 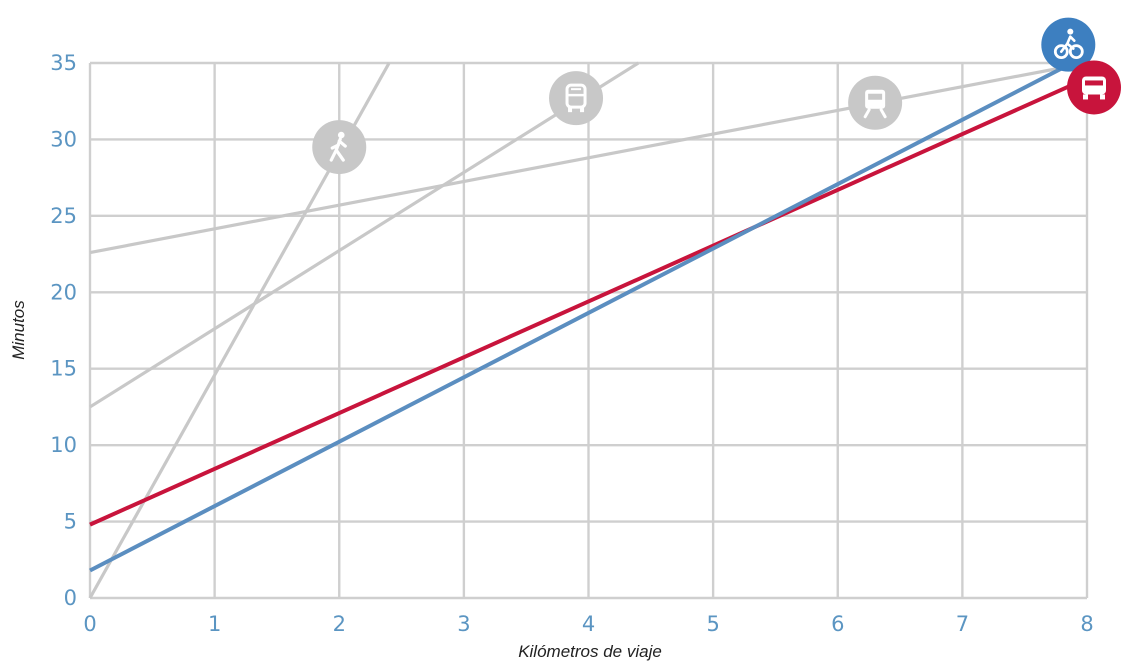 What do you see at coordinates (1076, 52) in the screenshot?
I see `bicycle-wheel-front` at bounding box center [1076, 52].